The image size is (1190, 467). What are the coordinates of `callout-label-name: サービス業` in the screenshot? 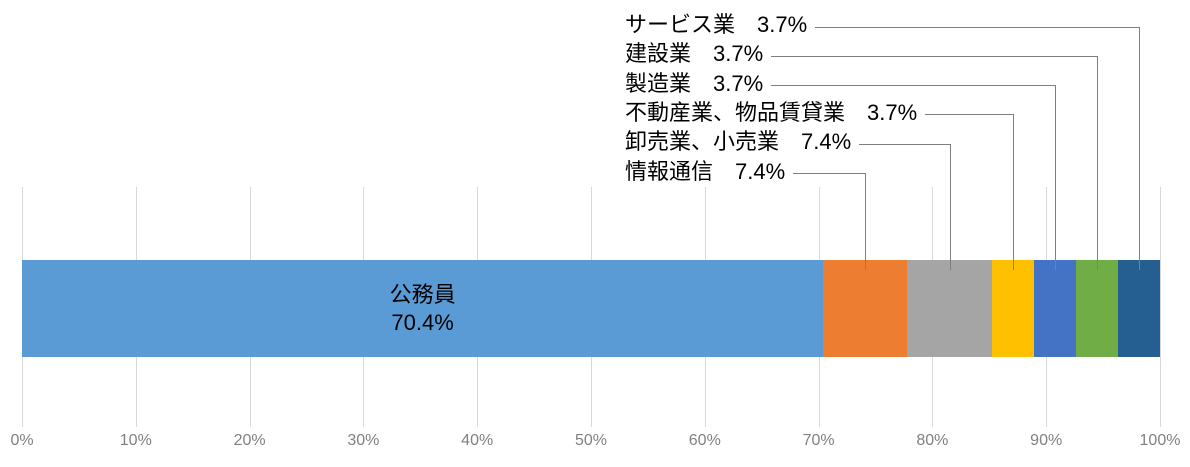 It's located at (680, 24).